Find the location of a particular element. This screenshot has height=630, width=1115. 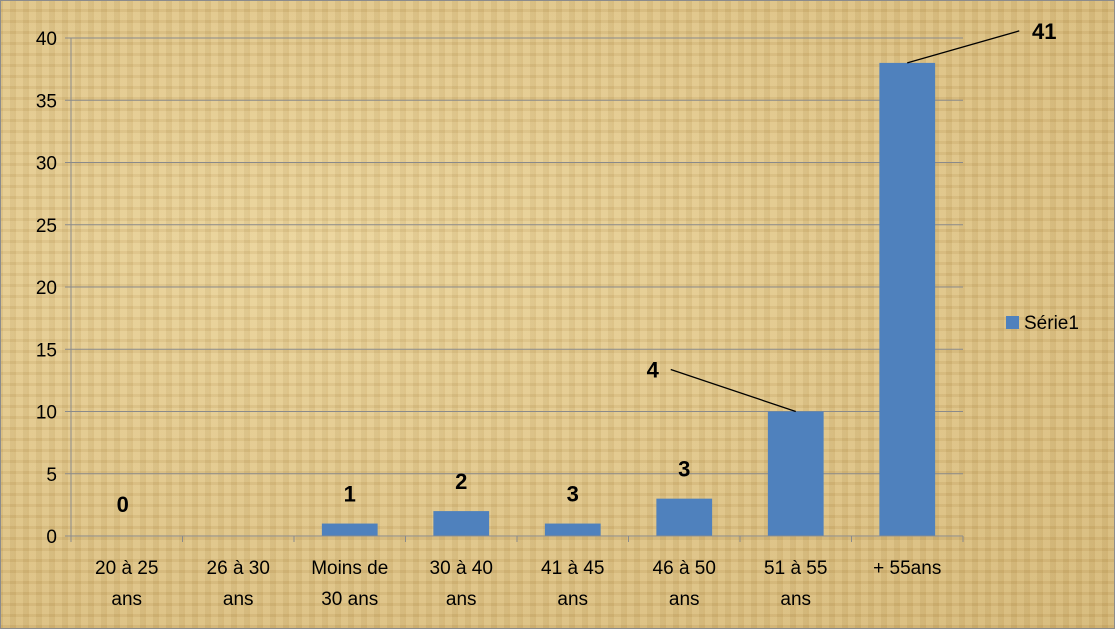

data-label: 4 is located at coordinates (653, 370).